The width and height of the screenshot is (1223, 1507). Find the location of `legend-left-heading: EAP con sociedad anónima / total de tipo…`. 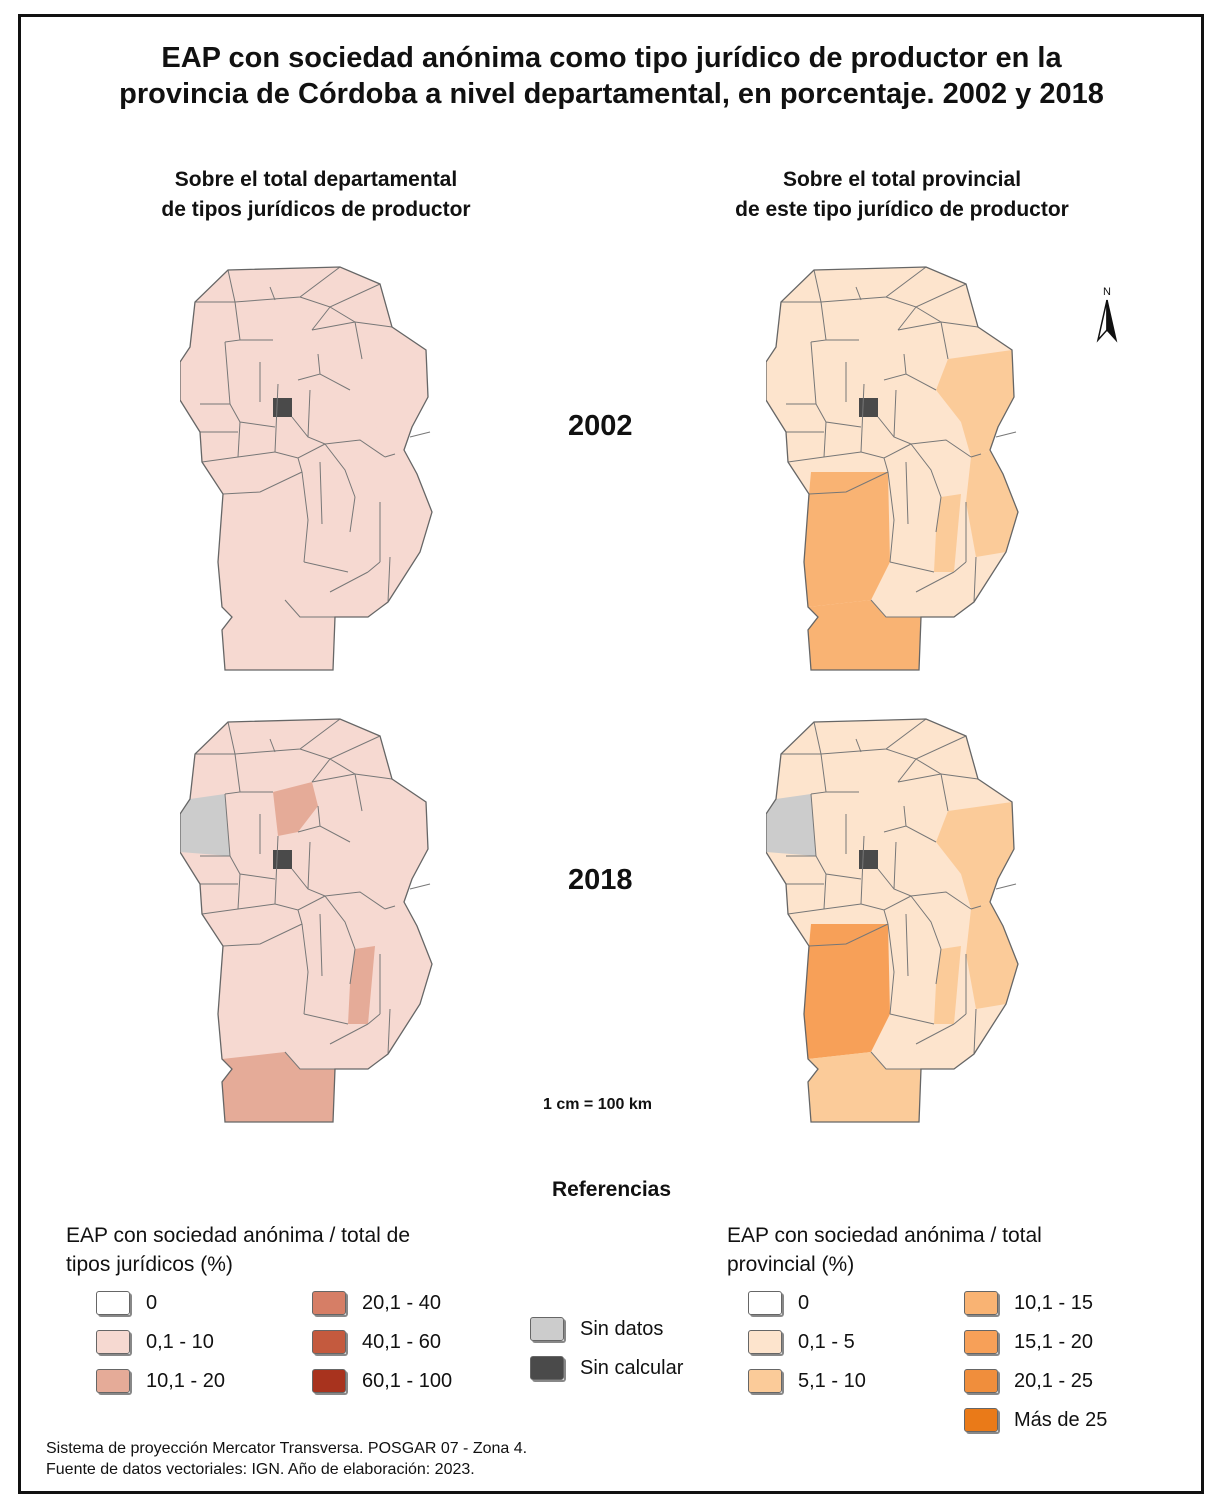

legend-left-heading: EAP con sociedad anónima / total de tipo… is located at coordinates (238, 1250).